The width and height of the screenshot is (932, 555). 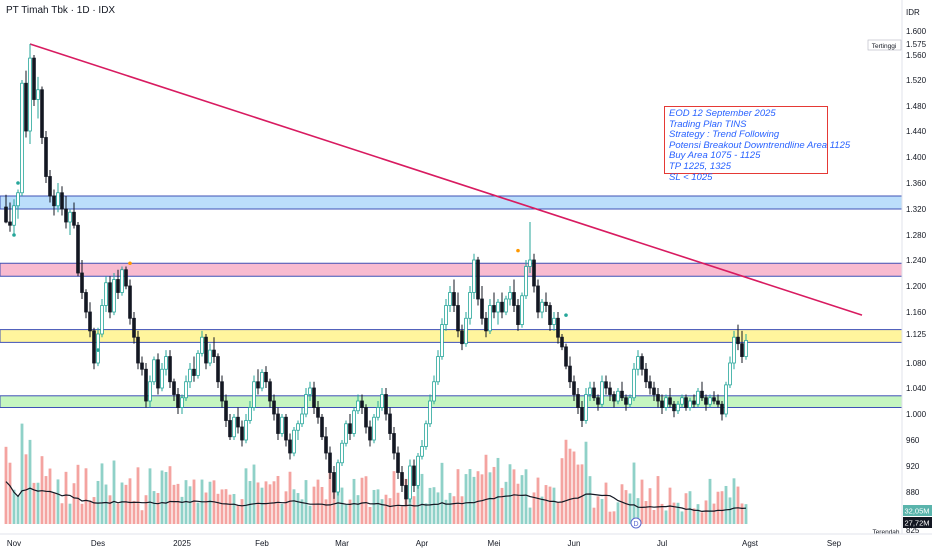 I want to click on price-tick-label: 1.125, so click(x=916, y=334).